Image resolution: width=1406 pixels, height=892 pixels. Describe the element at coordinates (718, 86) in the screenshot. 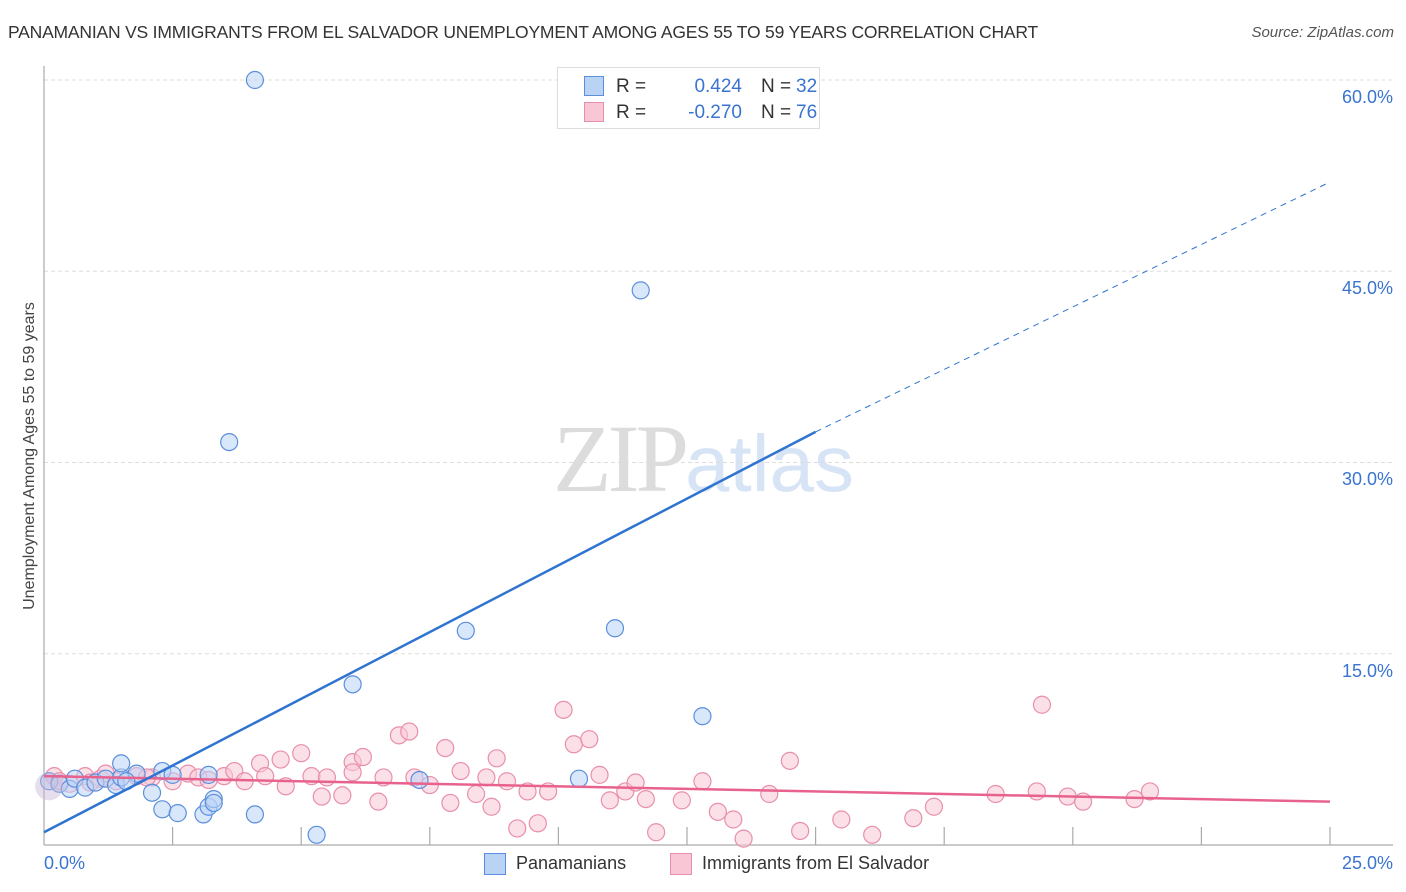

I see `r-value: 0.424` at that location.